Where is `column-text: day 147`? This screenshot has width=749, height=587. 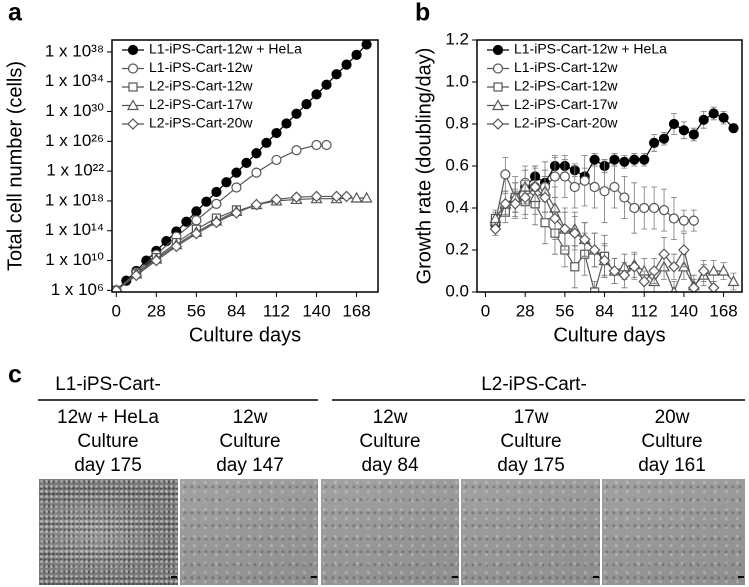 column-text: day 147 is located at coordinates (250, 465).